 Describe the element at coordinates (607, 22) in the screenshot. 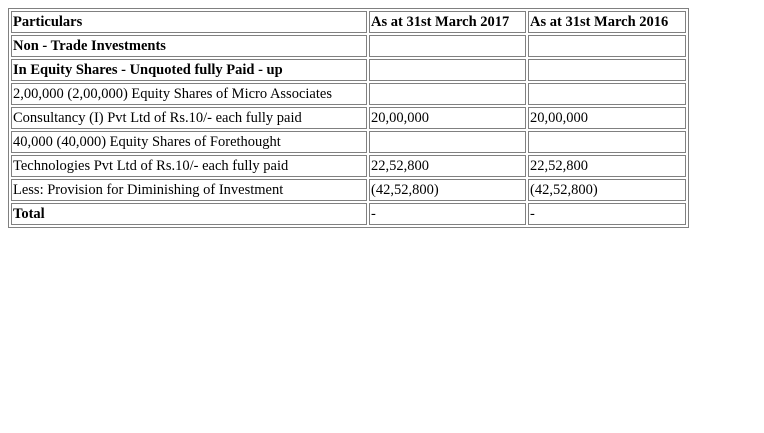

I see `header-2016: As at 31st March 2016` at that location.